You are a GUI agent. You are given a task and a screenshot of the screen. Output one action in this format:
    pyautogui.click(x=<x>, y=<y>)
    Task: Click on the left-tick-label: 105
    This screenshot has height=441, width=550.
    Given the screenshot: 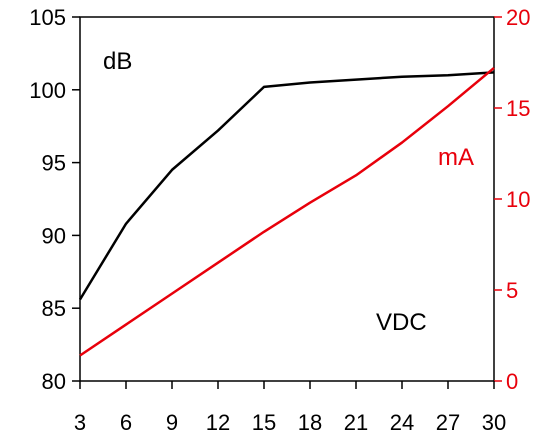 What is the action you would take?
    pyautogui.click(x=47, y=17)
    